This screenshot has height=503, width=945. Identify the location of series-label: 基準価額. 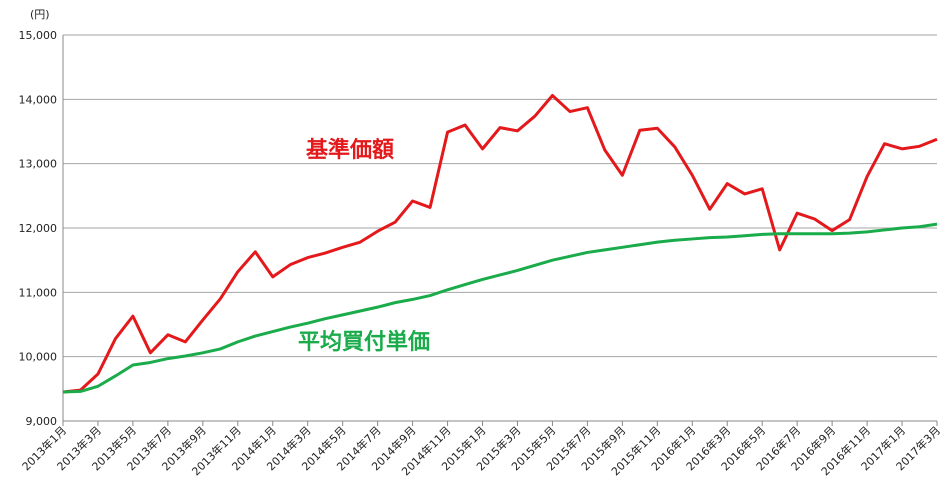
(350, 150).